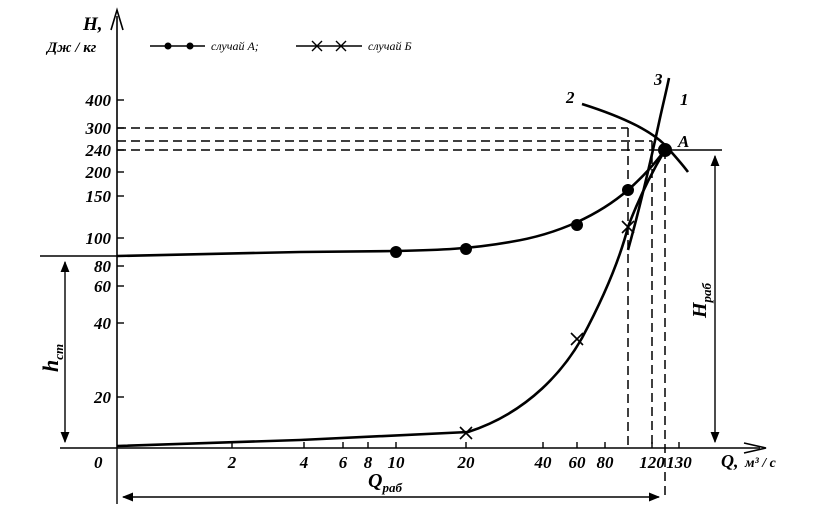 This screenshot has height=512, width=828. I want to click on x-axis-arrow, so click(755, 448).